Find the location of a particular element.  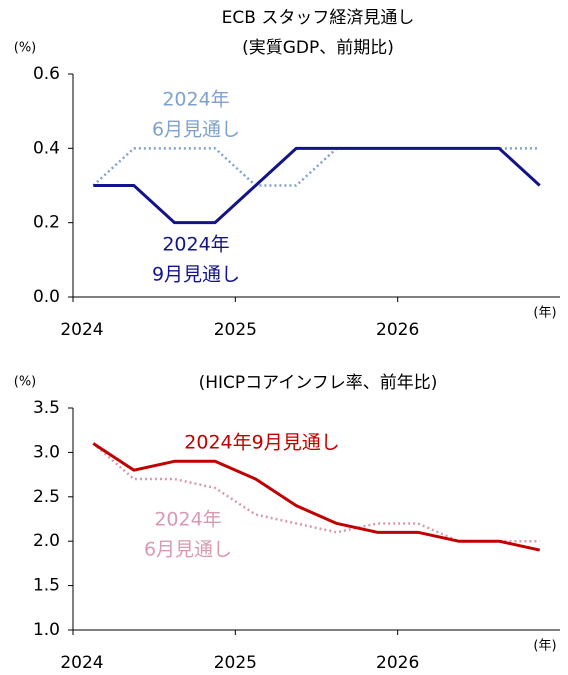

y-tick-label: 0.6 is located at coordinates (46, 74).